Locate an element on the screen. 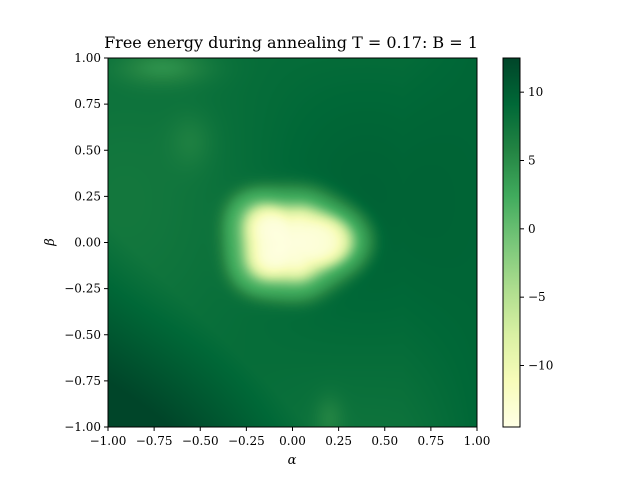 Image resolution: width=640 pixels, height=480 pixels. colorbar-tick-label: 5 is located at coordinates (532, 161).